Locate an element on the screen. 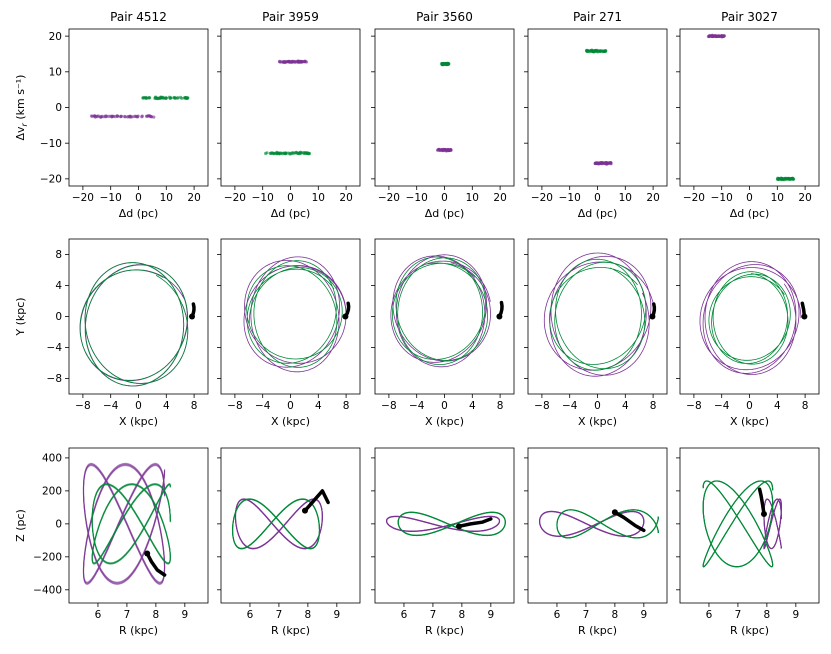 Image resolution: width=831 pixels, height=654 pixels. x-axis-label: Δd (pc) is located at coordinates (598, 213).